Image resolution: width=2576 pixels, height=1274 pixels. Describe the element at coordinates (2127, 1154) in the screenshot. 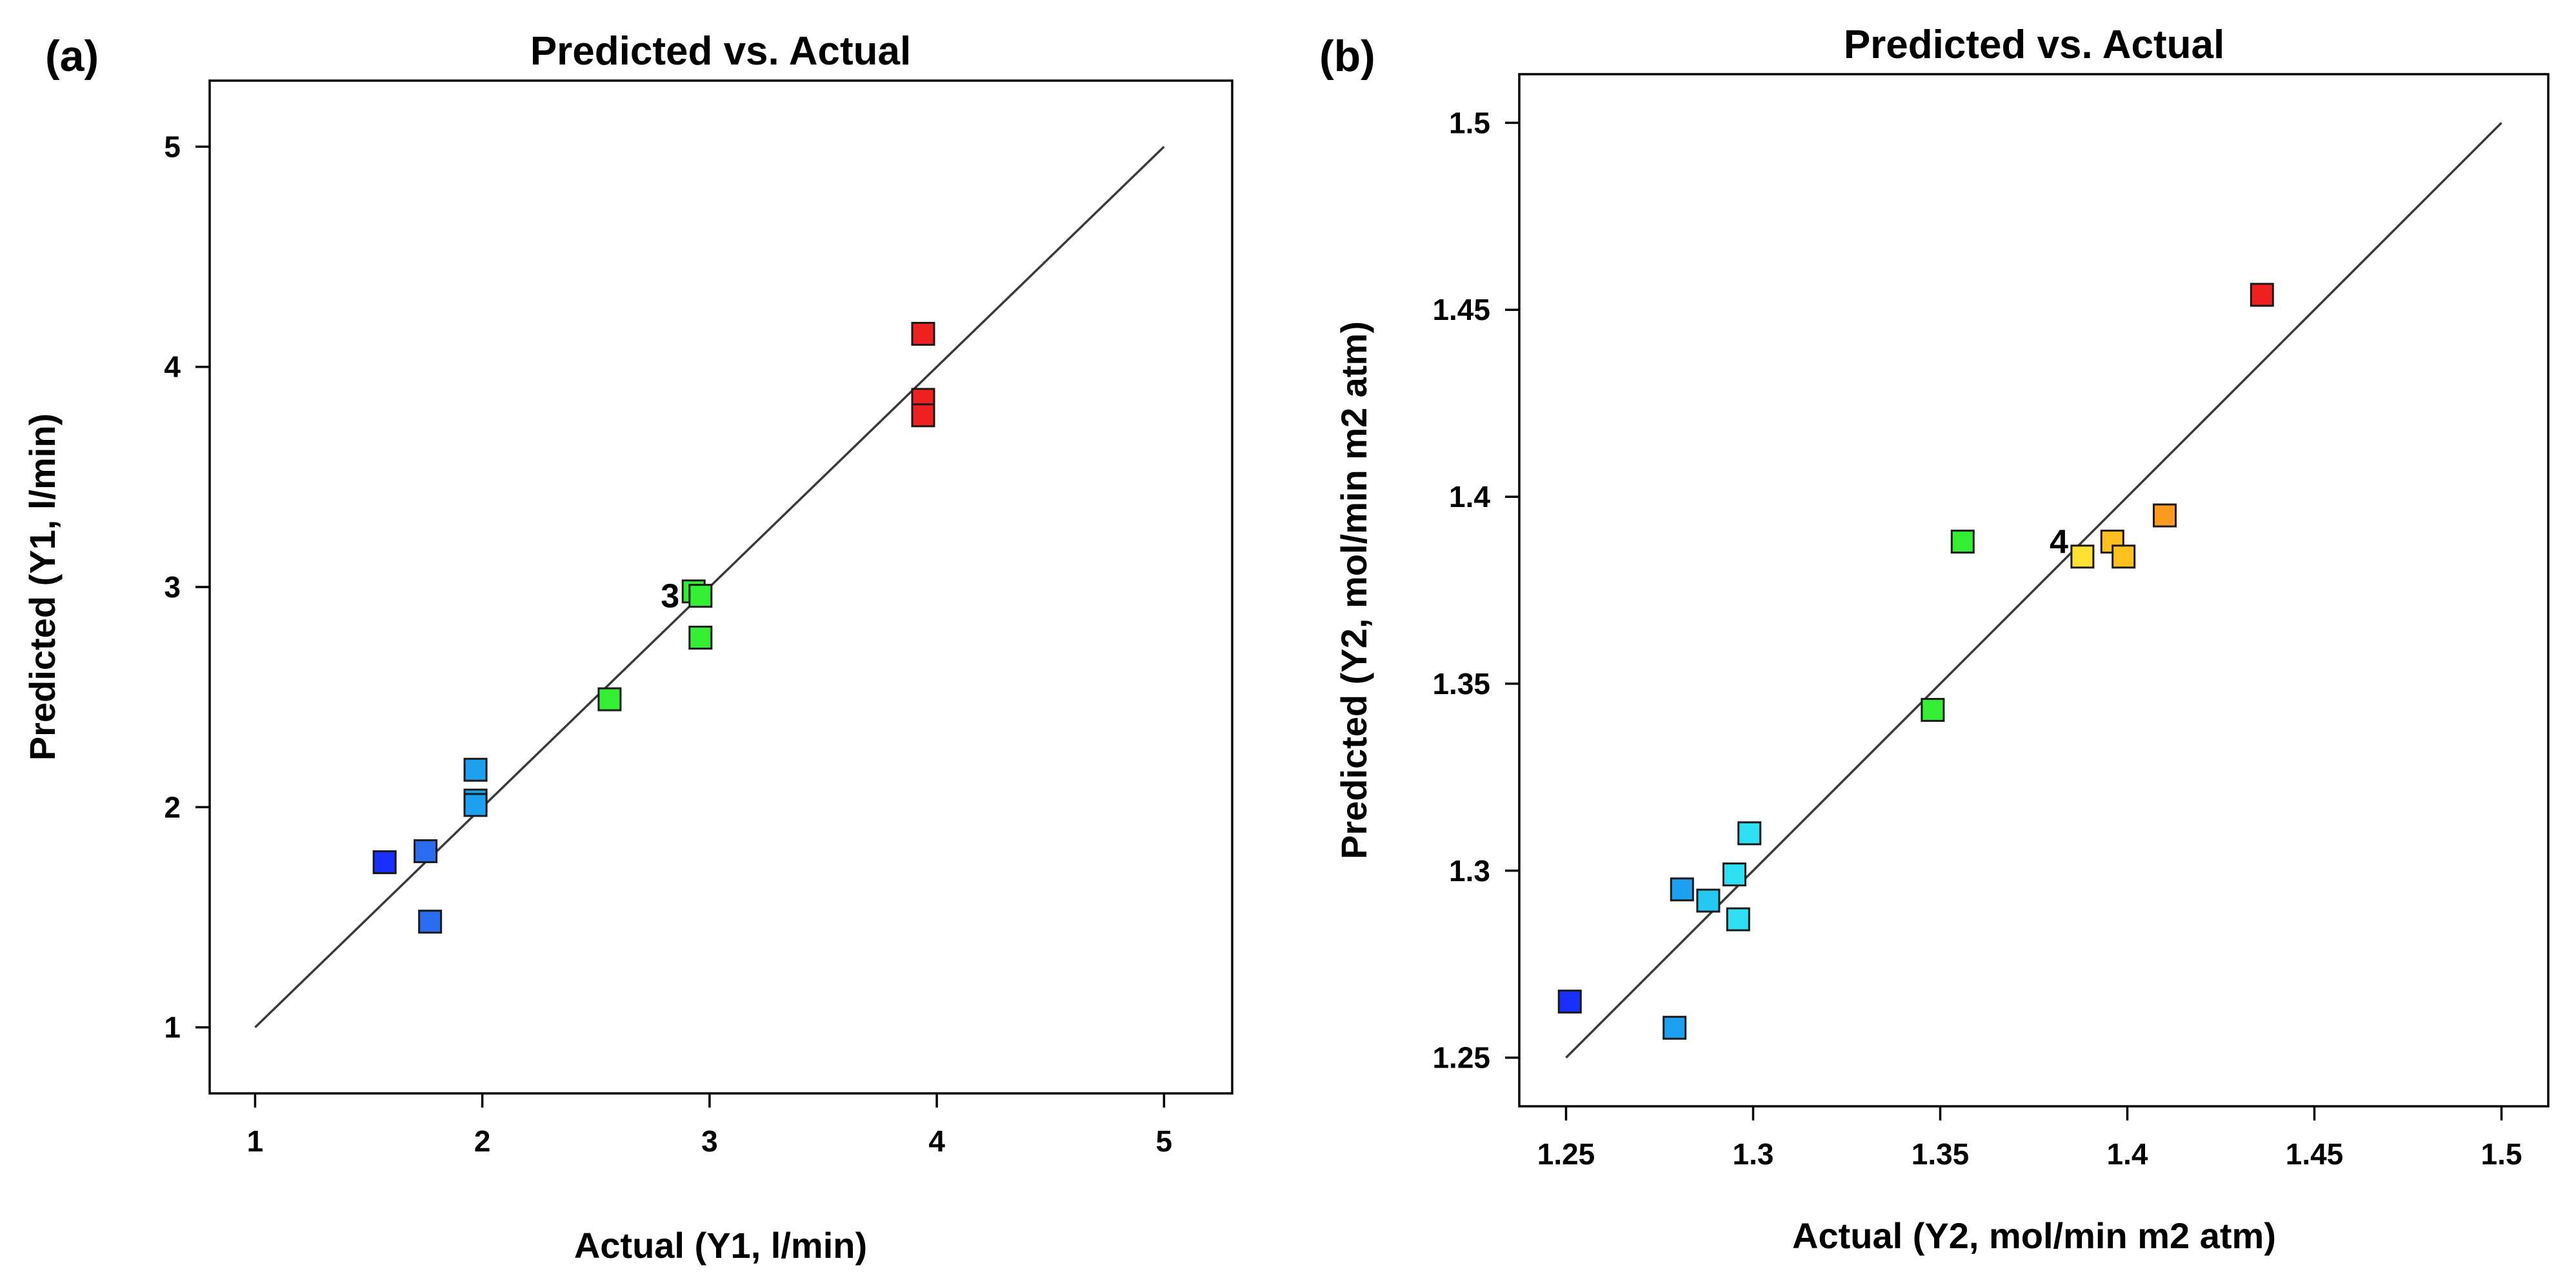

I see `x-tick-label: 1.4` at that location.